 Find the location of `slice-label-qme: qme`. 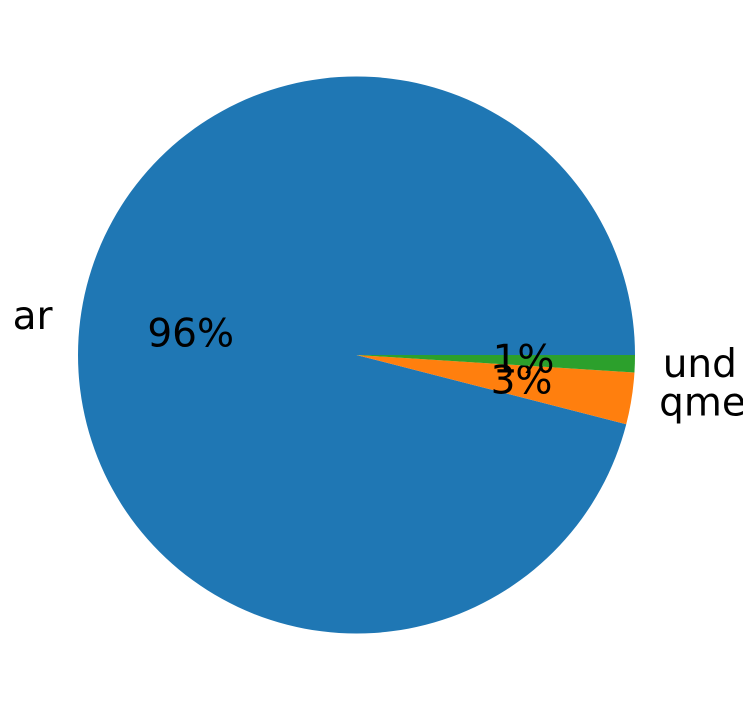

slice-label-qme: qme is located at coordinates (701, 402).